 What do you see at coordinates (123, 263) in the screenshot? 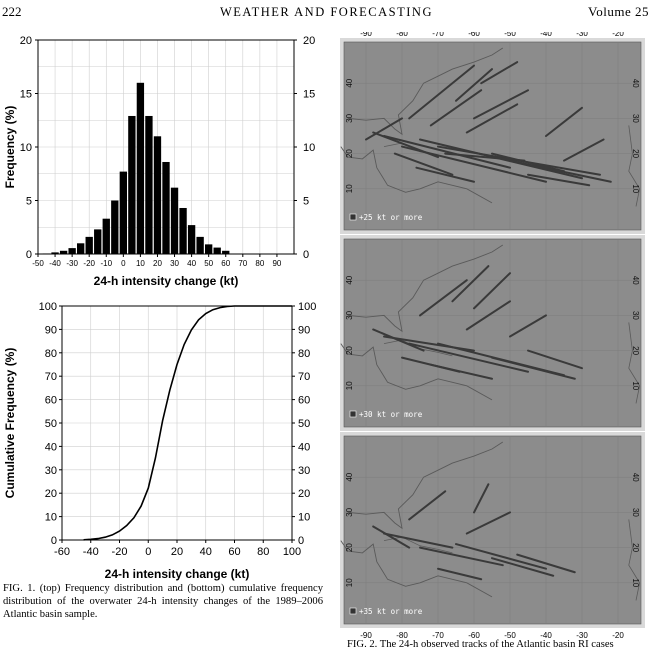
I see `x-tick-label: 0` at bounding box center [123, 263].